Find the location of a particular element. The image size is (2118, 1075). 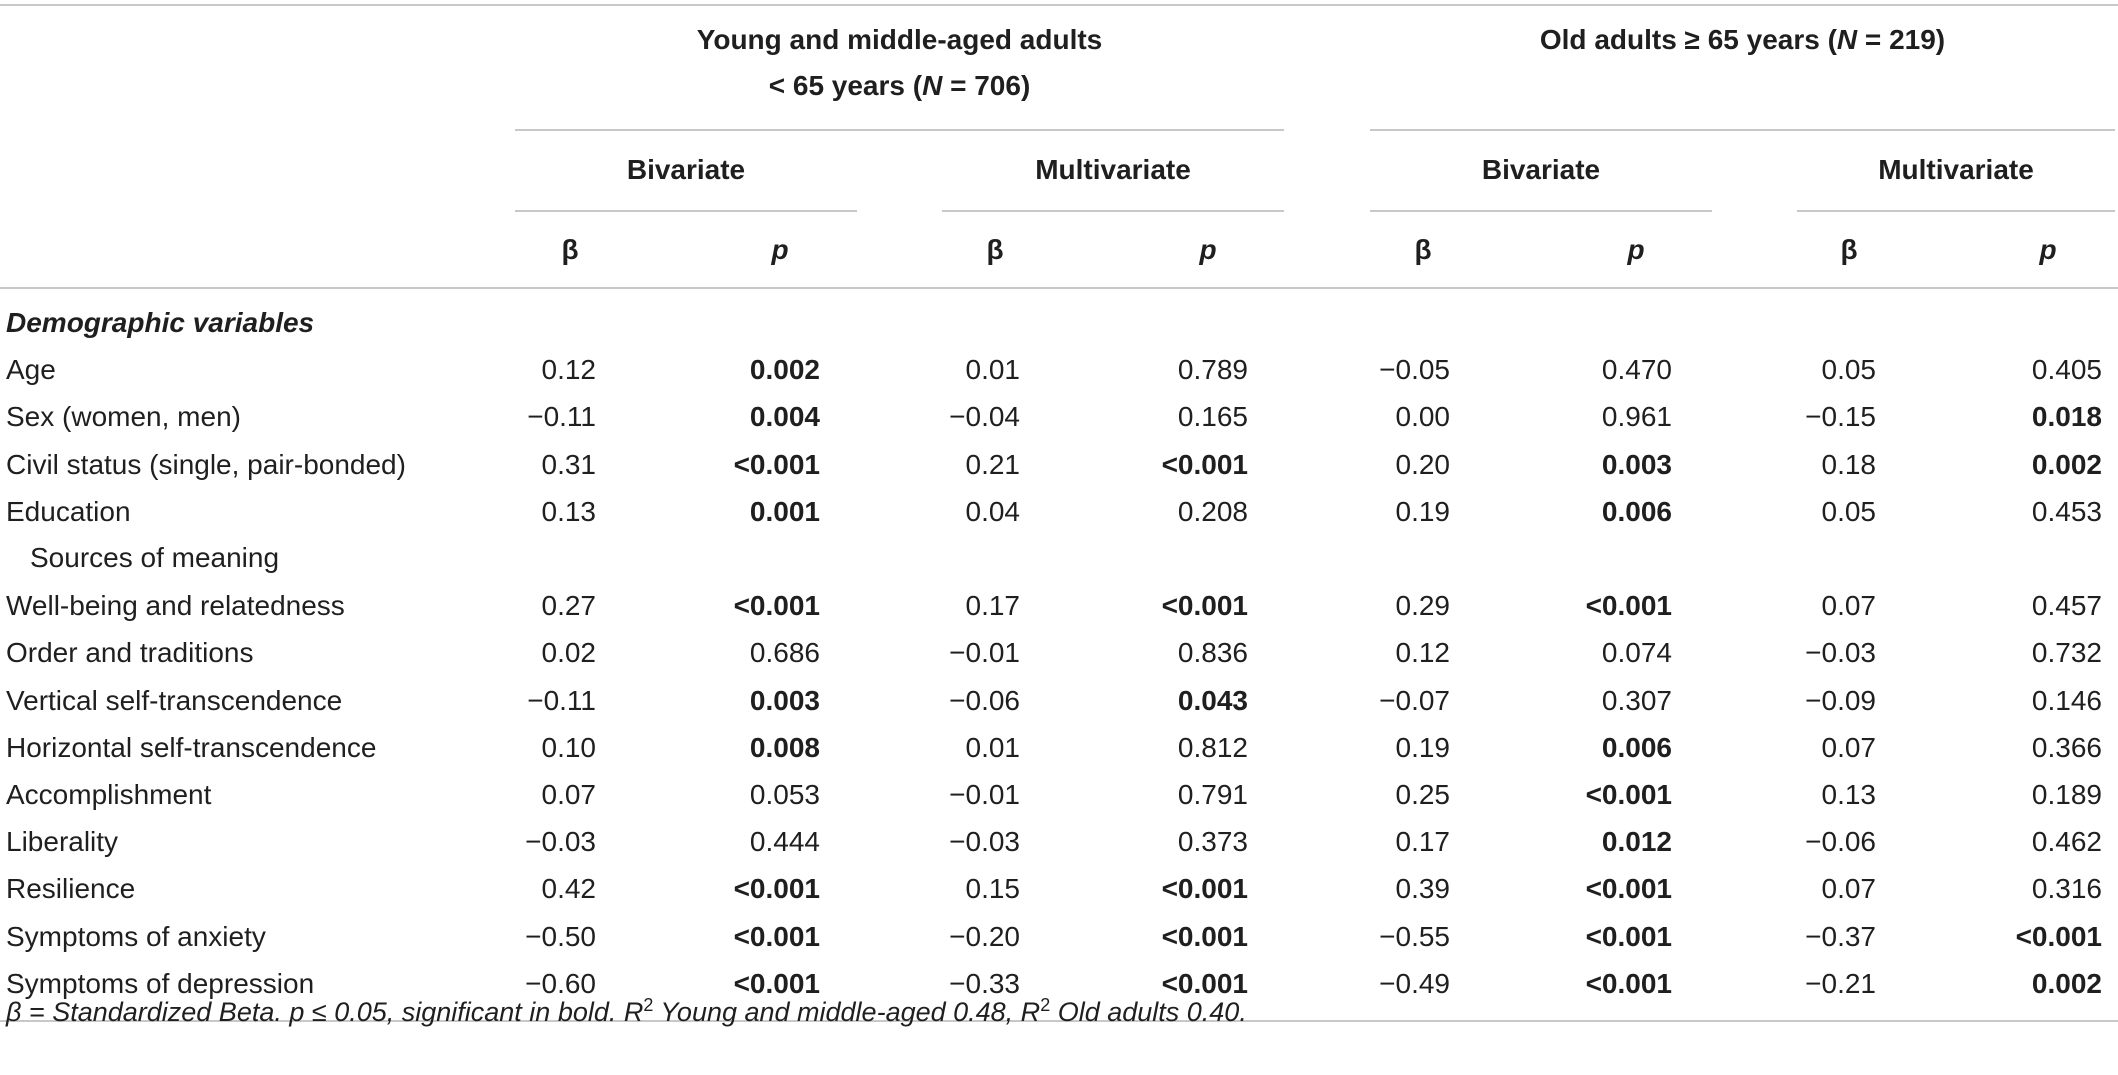

beta-cell: −0.55 is located at coordinates (1414, 936).